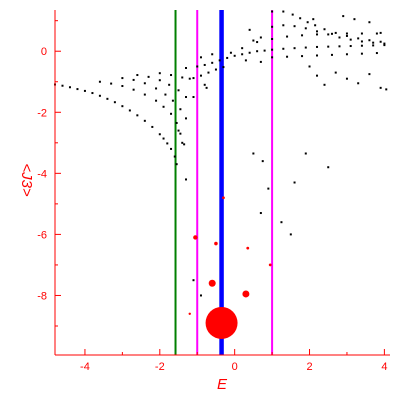 The width and height of the screenshot is (400, 400). Describe the element at coordinates (44, 52) in the screenshot. I see `y-tick-label: 0` at that location.